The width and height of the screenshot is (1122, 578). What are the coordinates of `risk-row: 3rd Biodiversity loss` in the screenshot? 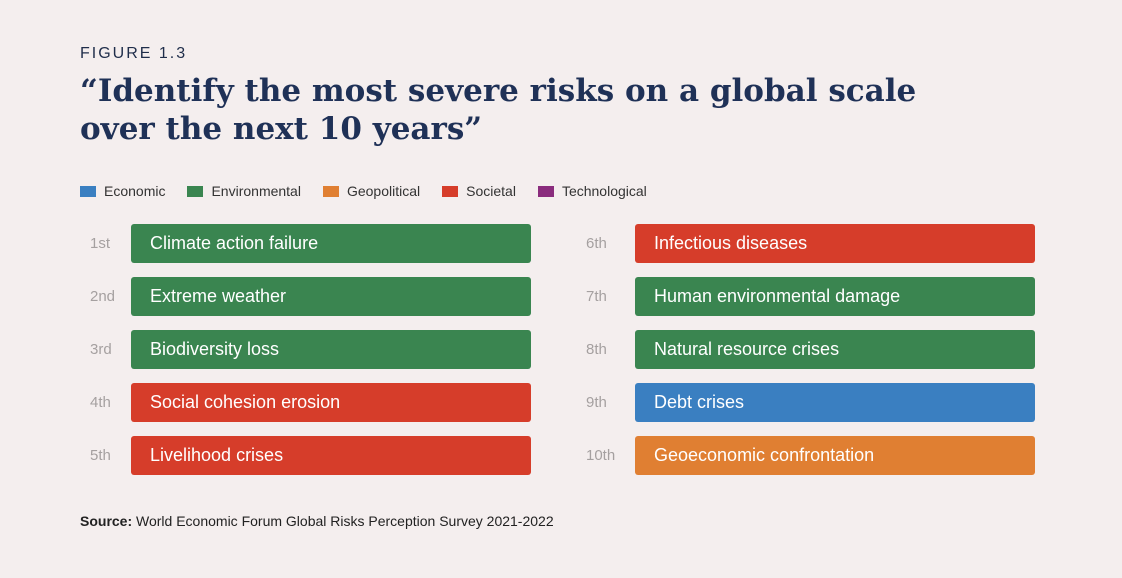 It's located at (305, 349).